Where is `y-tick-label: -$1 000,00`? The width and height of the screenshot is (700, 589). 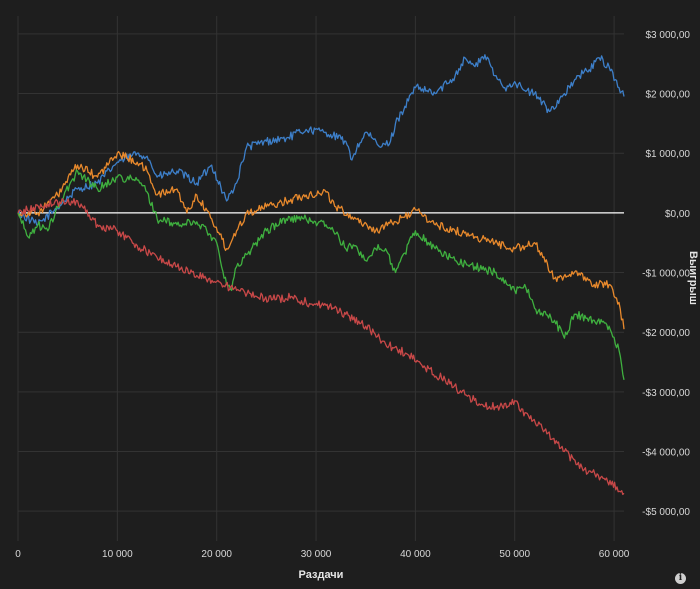
y-tick-label: -$1 000,00 is located at coordinates (666, 274).